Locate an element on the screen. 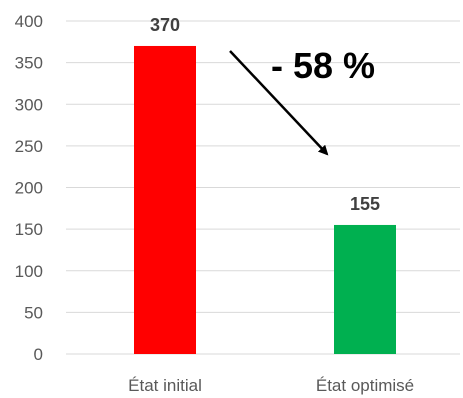 The image size is (463, 398). data-label: 370 is located at coordinates (165, 25).